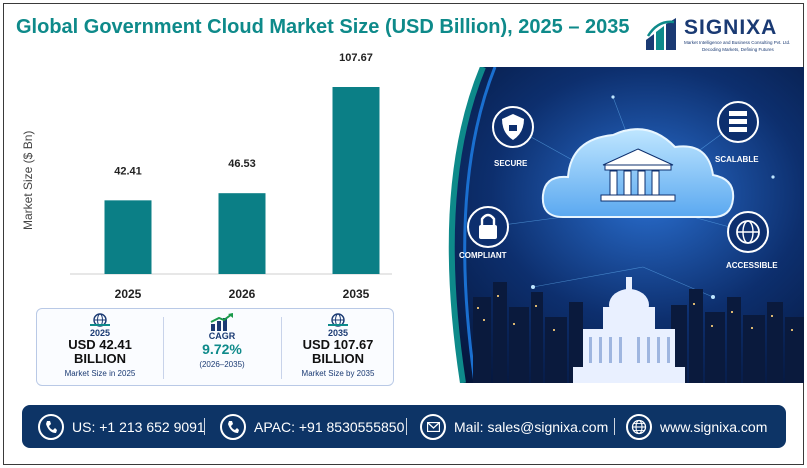 Image resolution: width=807 pixels, height=468 pixels. I want to click on y-axis-label: Market Size ($ Bn), so click(28, 180).